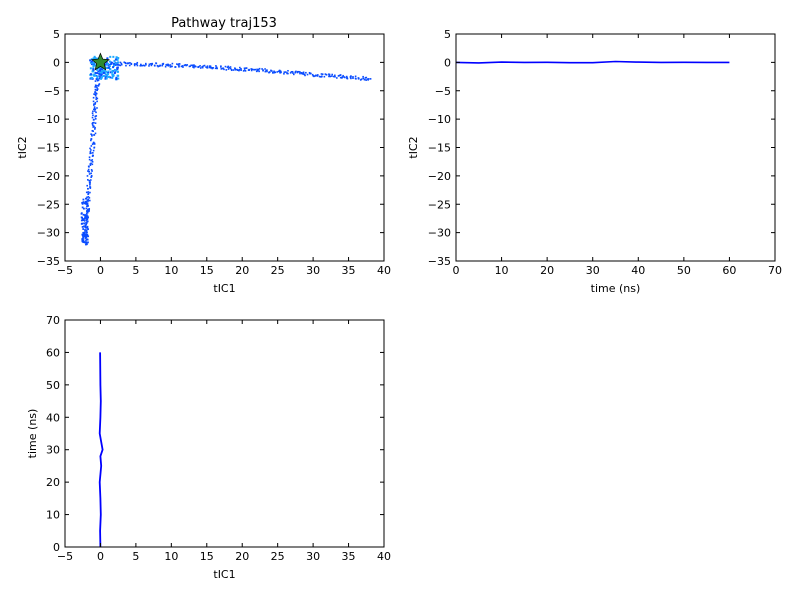 The height and width of the screenshot is (600, 800). Describe the element at coordinates (22, 147) in the screenshot. I see `p1-y-axis-label: tIC2` at that location.